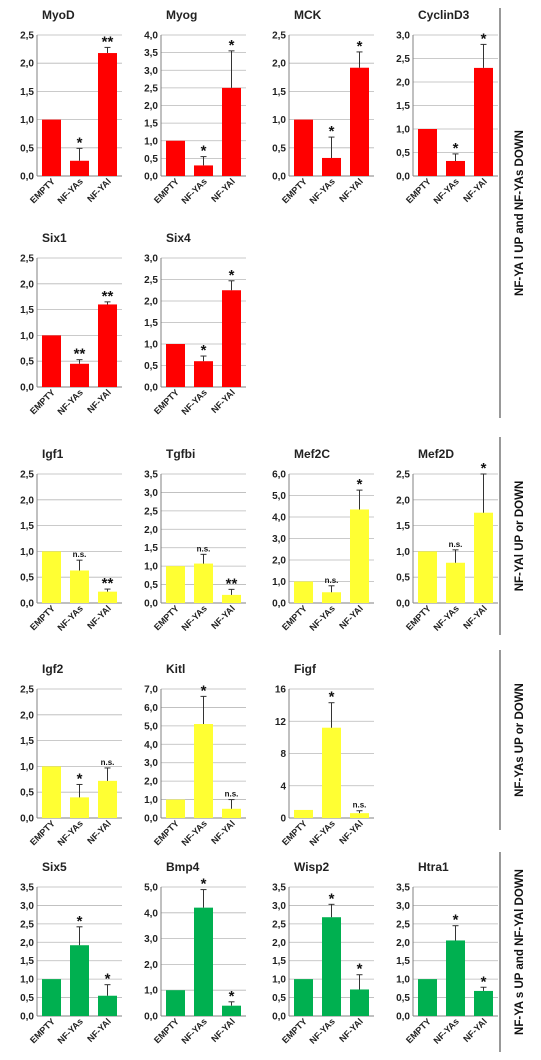 This screenshot has width=541, height=1060. What do you see at coordinates (107, 345) in the screenshot?
I see `bar-six1-nf-yal` at bounding box center [107, 345].